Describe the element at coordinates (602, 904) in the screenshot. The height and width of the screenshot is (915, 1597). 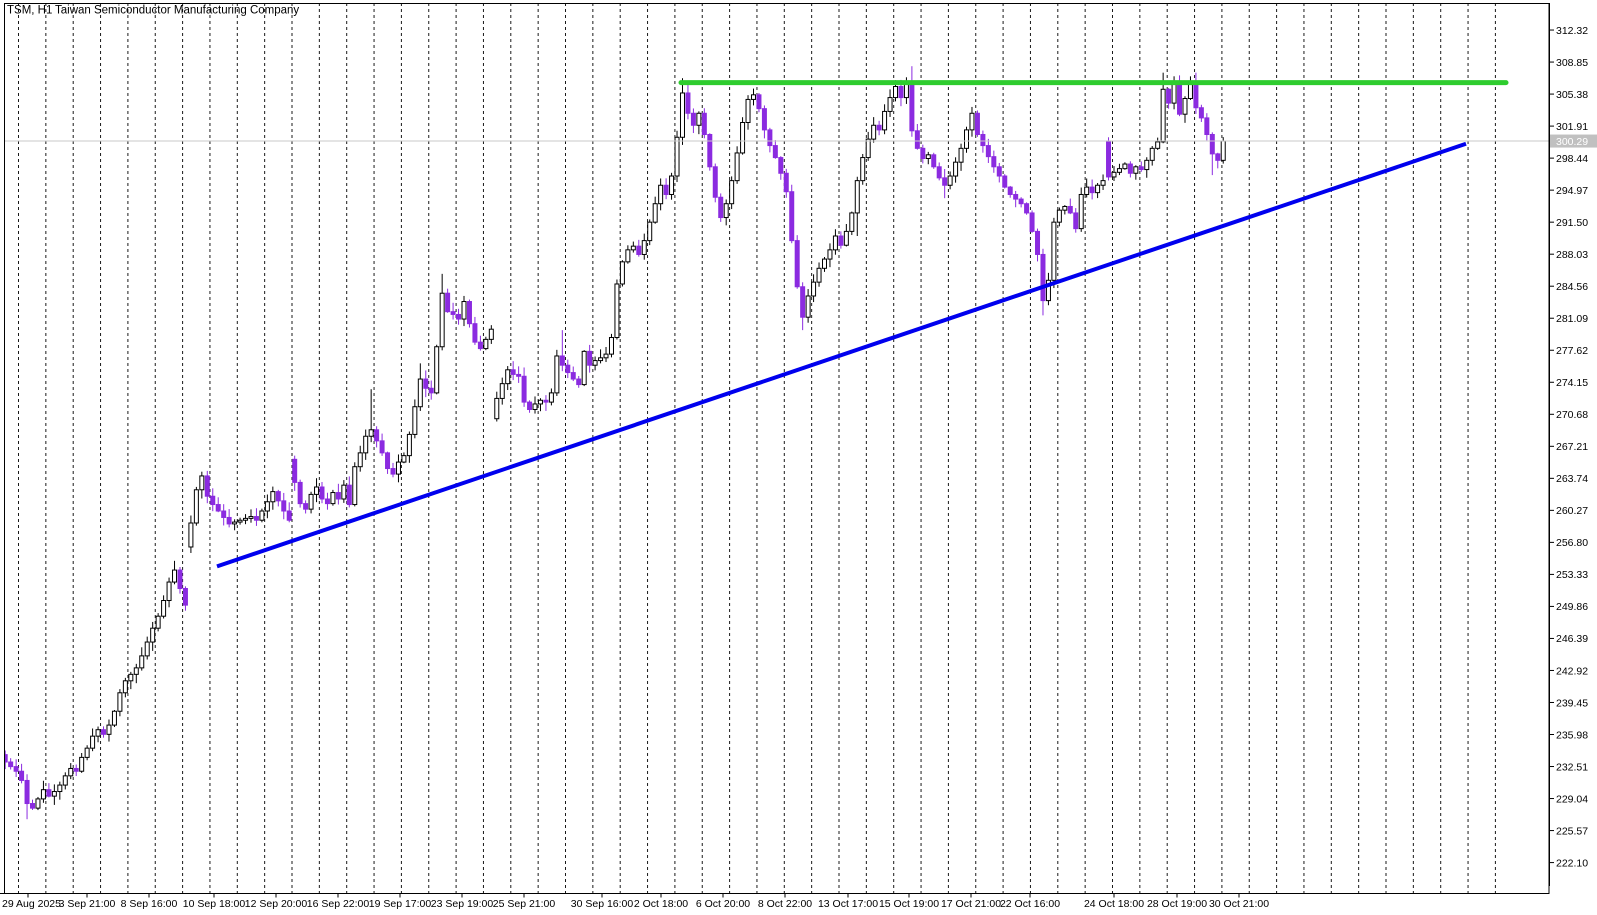
I see `time-axis-label: 30 Sep 16:00` at that location.